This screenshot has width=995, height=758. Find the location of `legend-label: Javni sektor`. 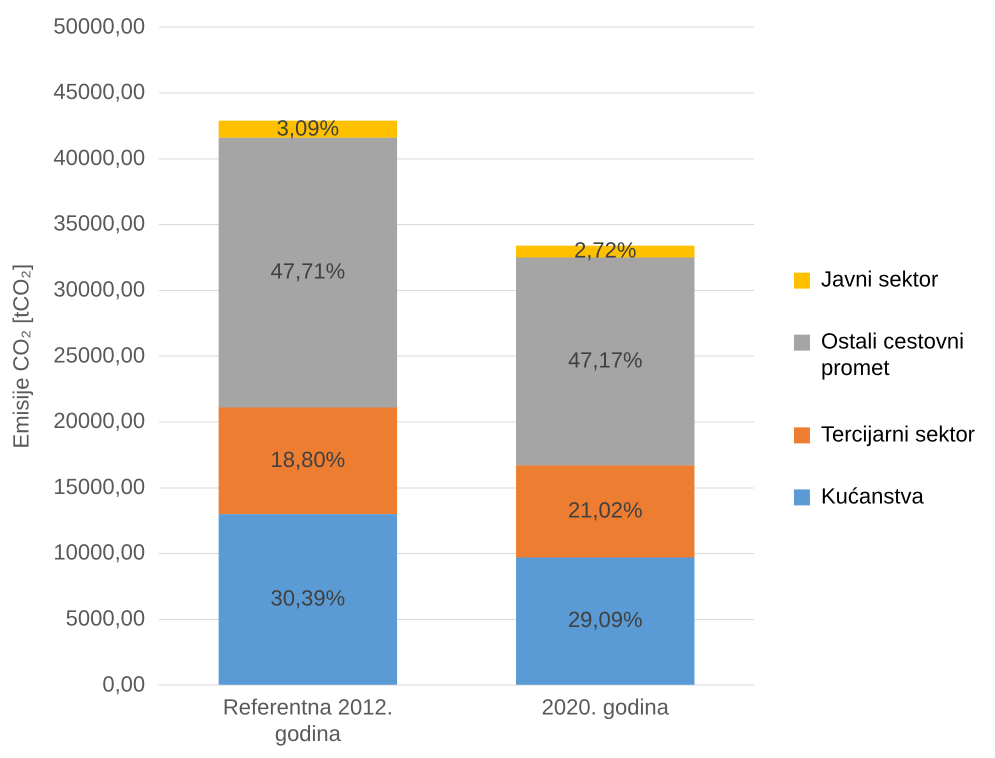

legend-label: Javni sektor is located at coordinates (879, 279).